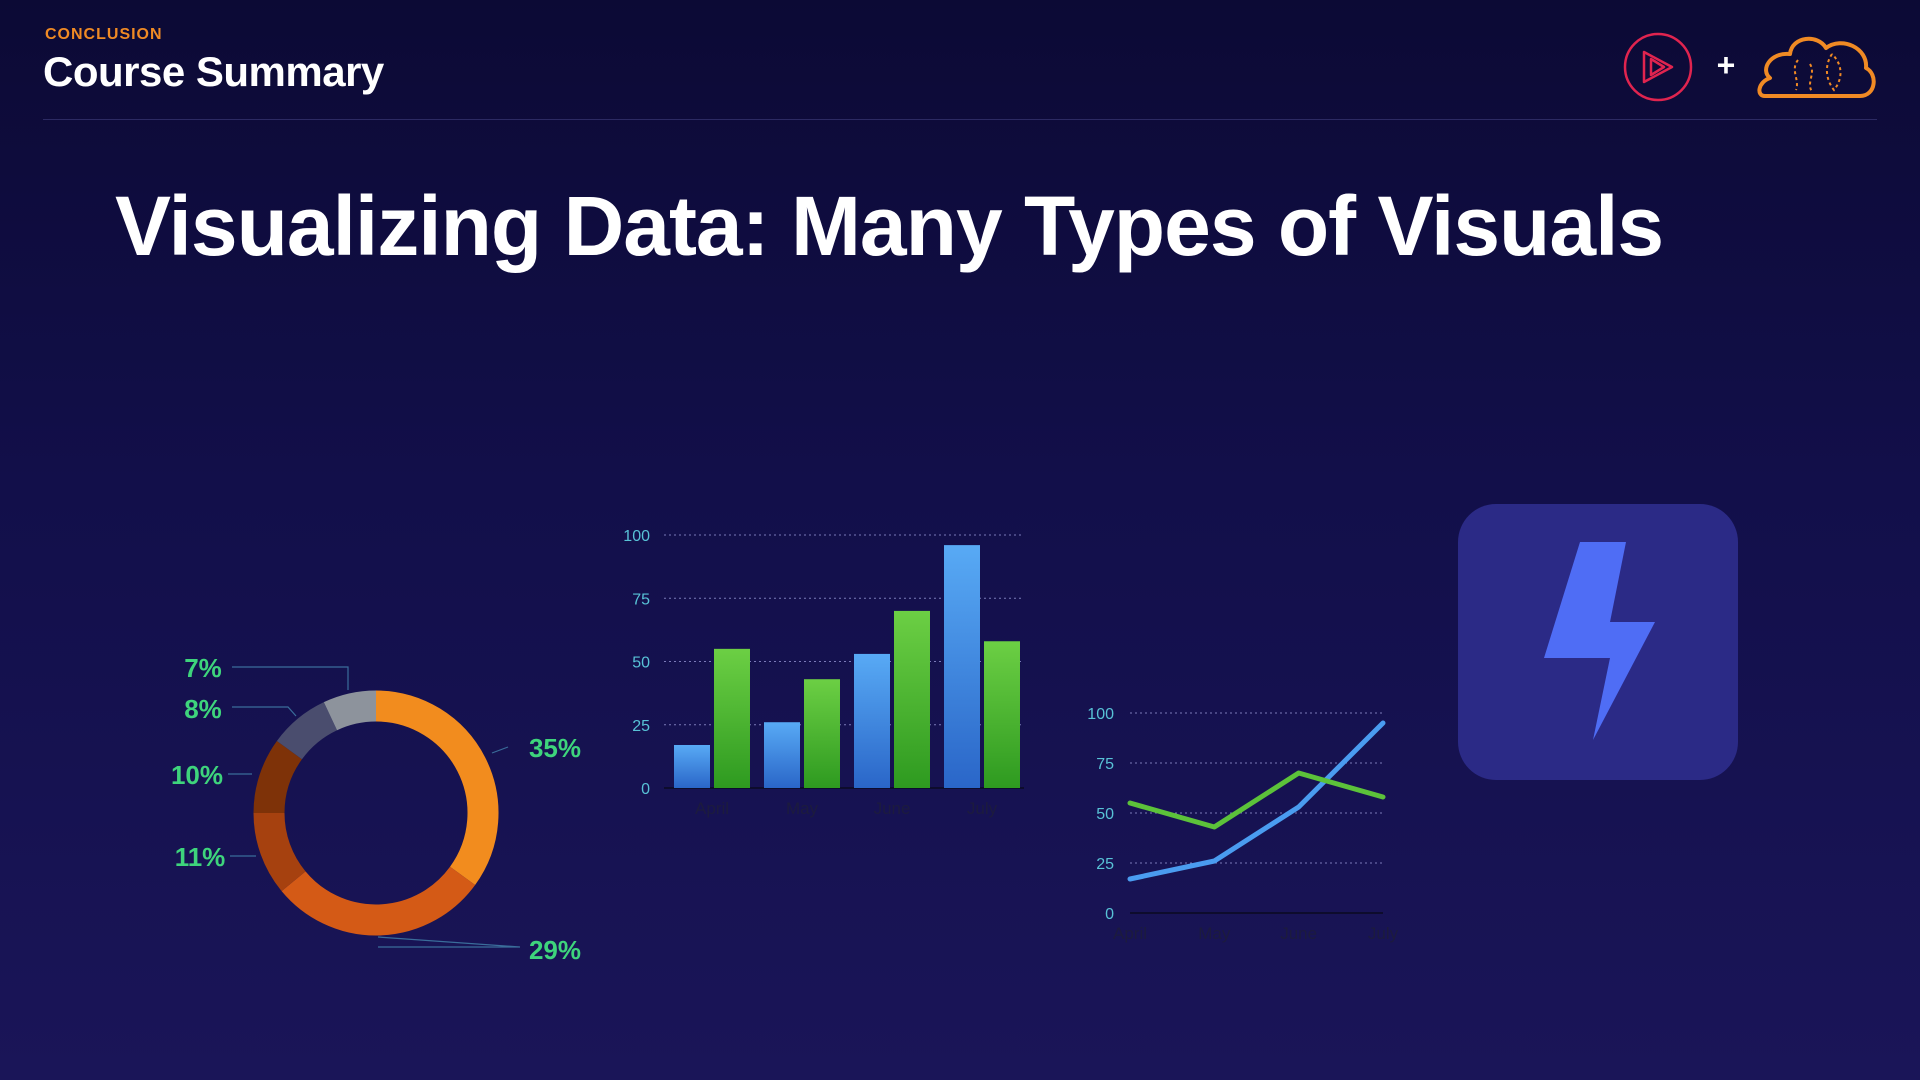 The width and height of the screenshot is (1920, 1080). Describe the element at coordinates (213, 71) in the screenshot. I see `page-title: Course Summary` at that location.